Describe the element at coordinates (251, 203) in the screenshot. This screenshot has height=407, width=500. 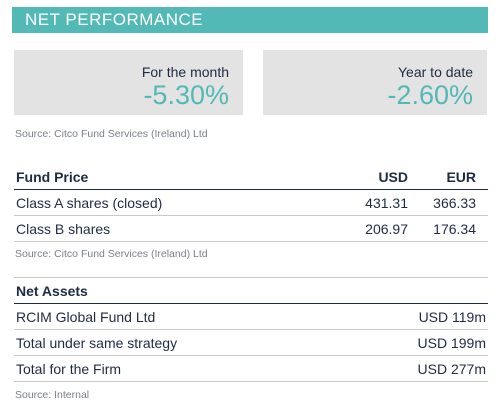
I see `table-row: Class A shares (closed) 431.31 366.33` at that location.